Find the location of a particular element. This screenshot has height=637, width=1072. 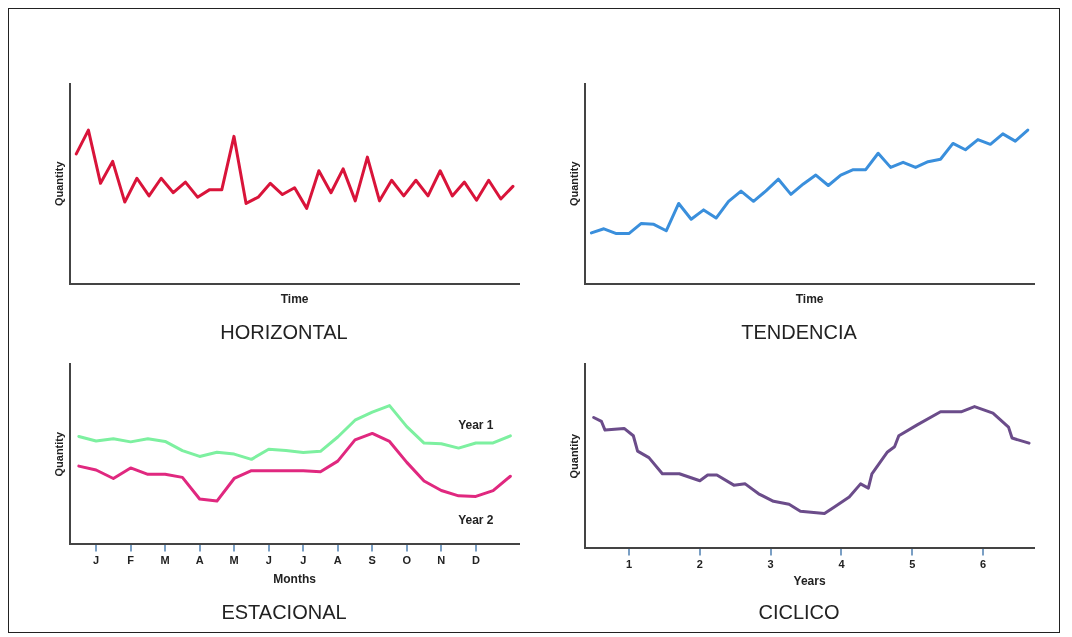

text: HORIZONTAL is located at coordinates (284, 331).